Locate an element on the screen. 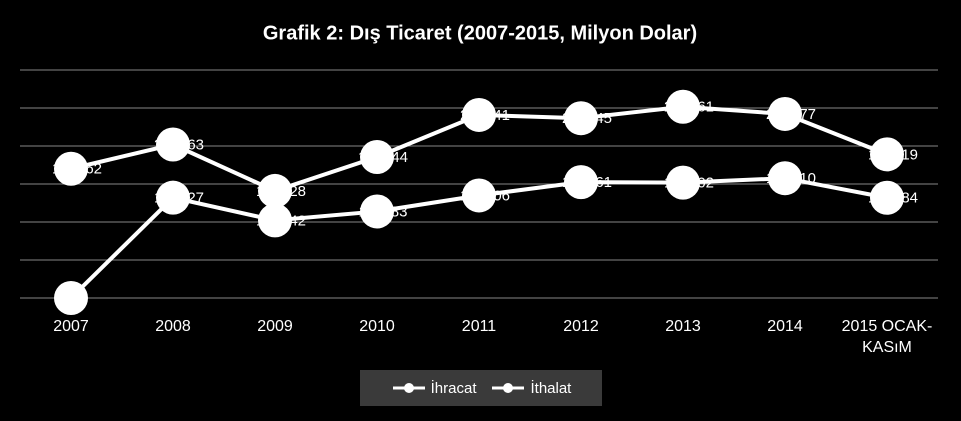  legend-label: İthalat is located at coordinates (551, 388).